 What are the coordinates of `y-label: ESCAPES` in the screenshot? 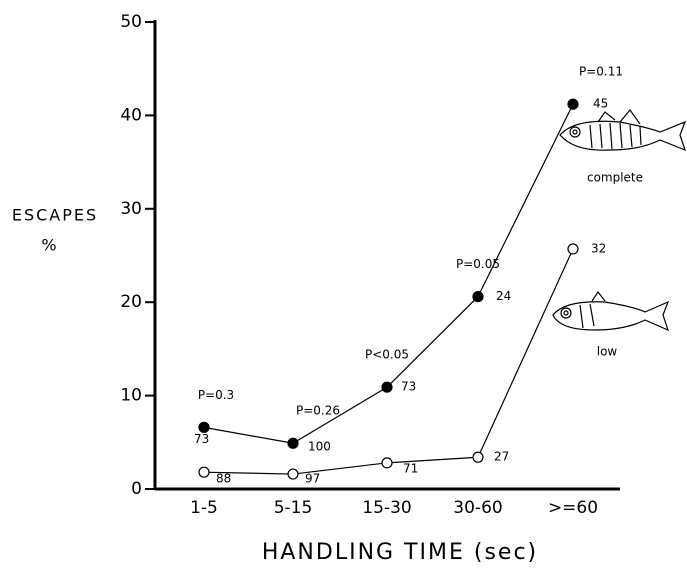 It's located at (55, 215).